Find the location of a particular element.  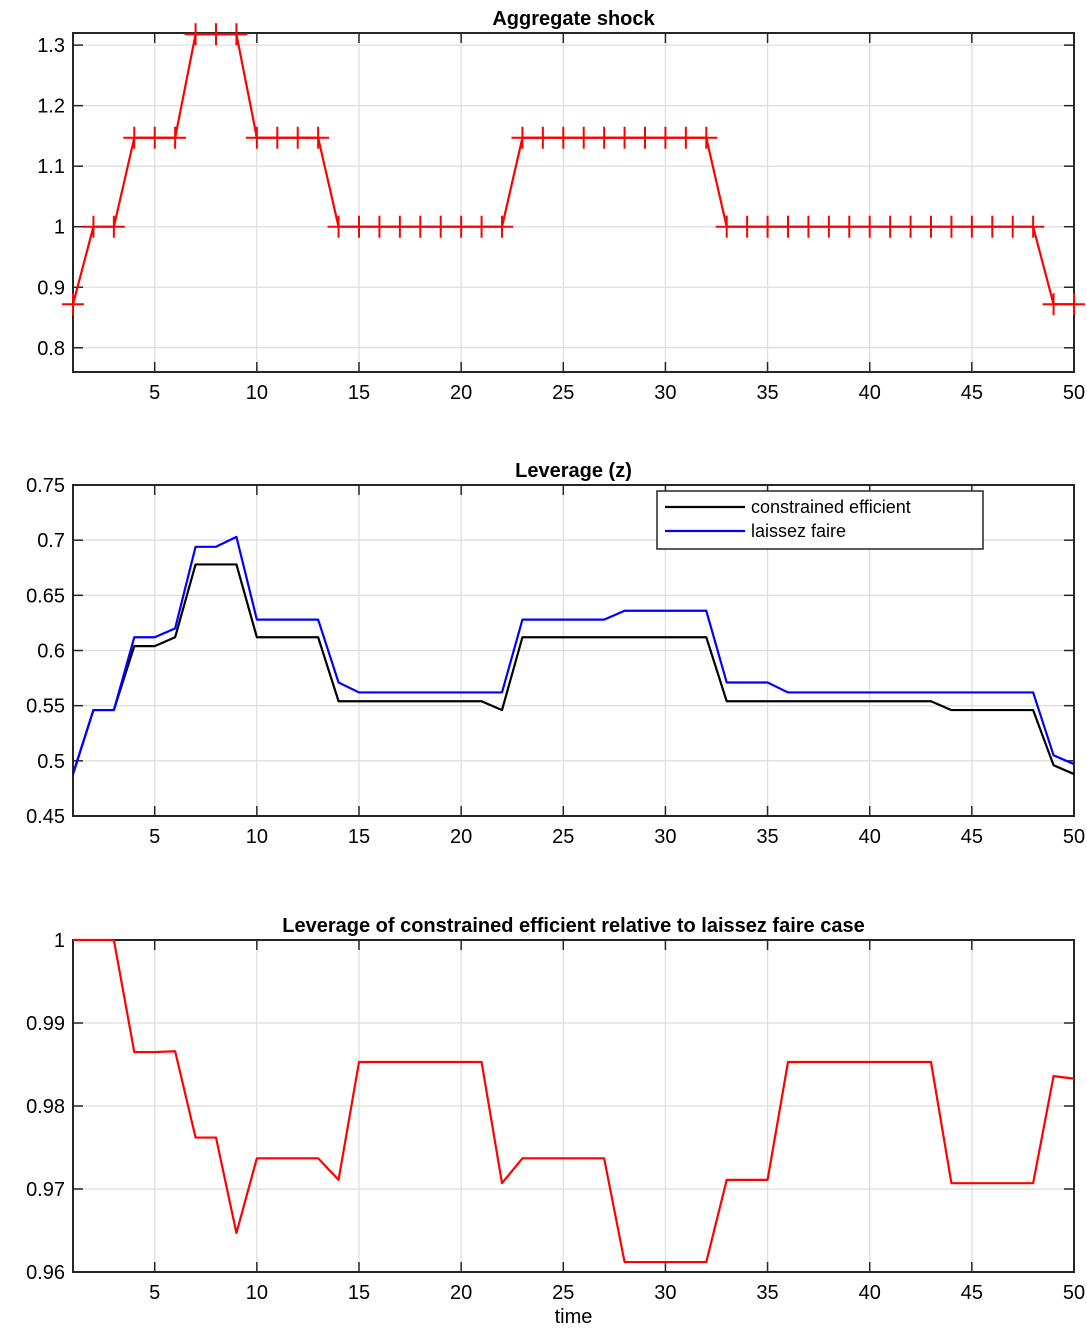

y-tick-label: 1.1 is located at coordinates (51, 167).